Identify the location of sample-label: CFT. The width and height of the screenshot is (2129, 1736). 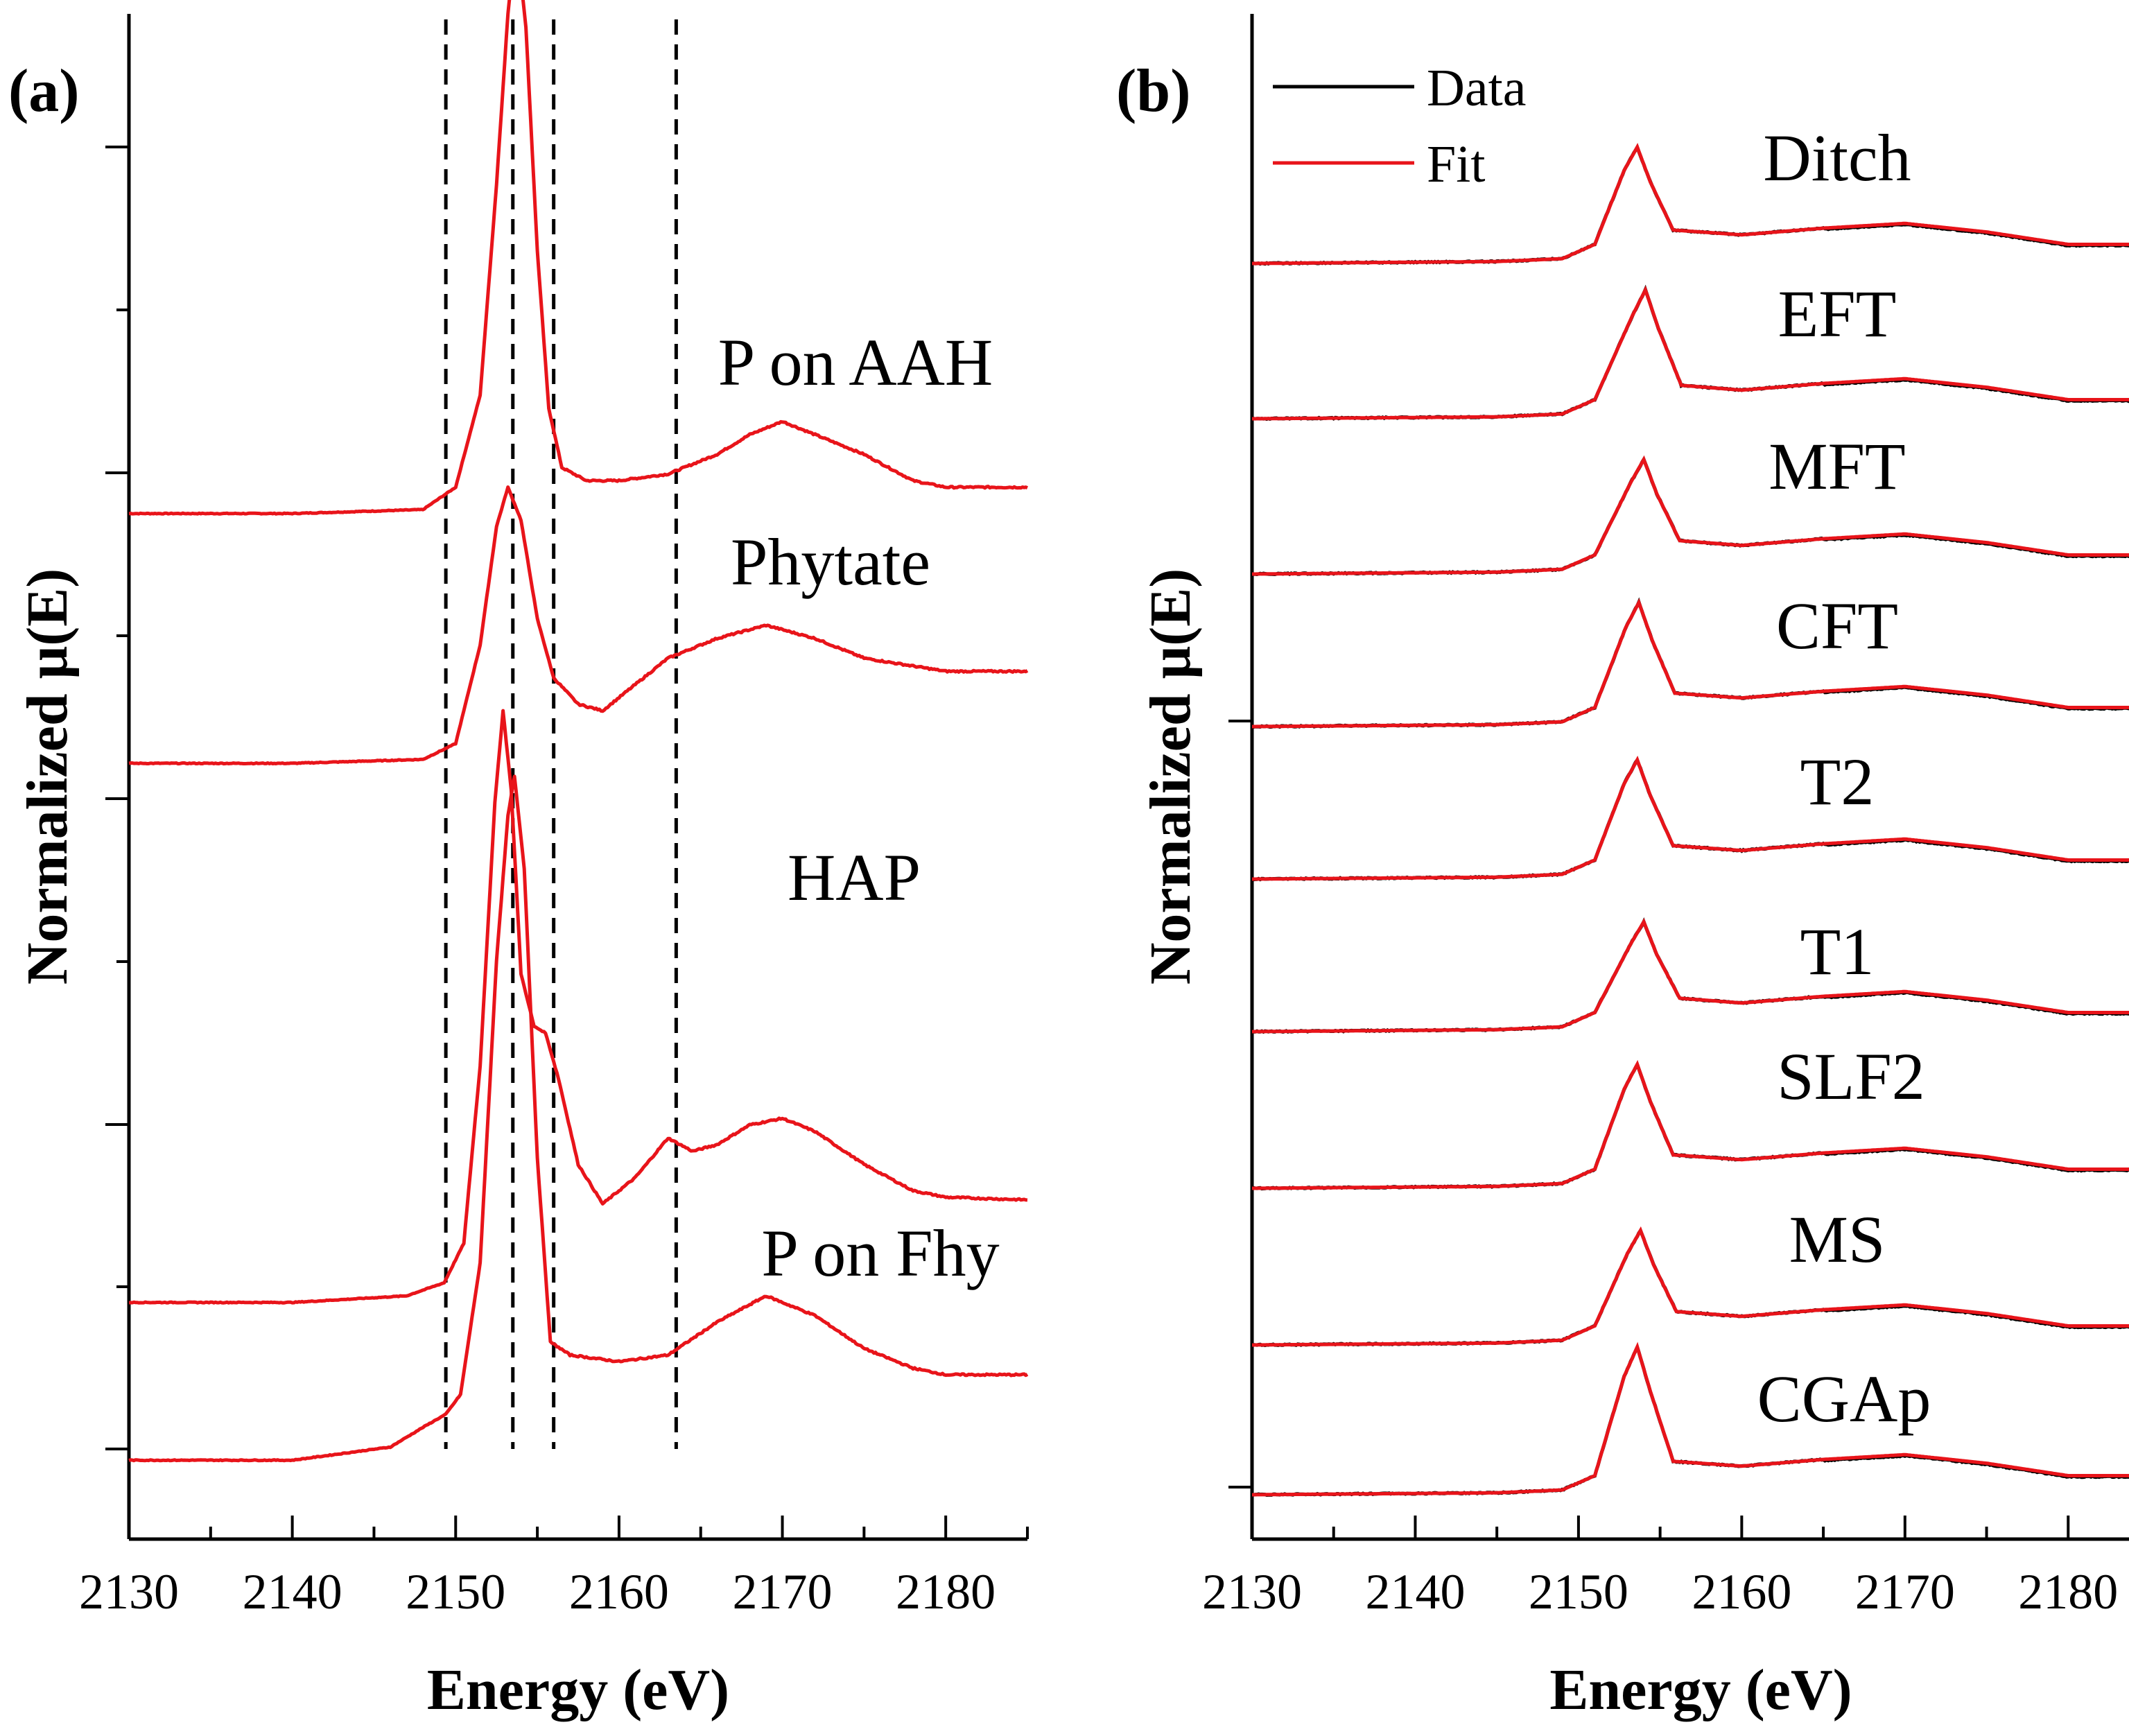
(1837, 626).